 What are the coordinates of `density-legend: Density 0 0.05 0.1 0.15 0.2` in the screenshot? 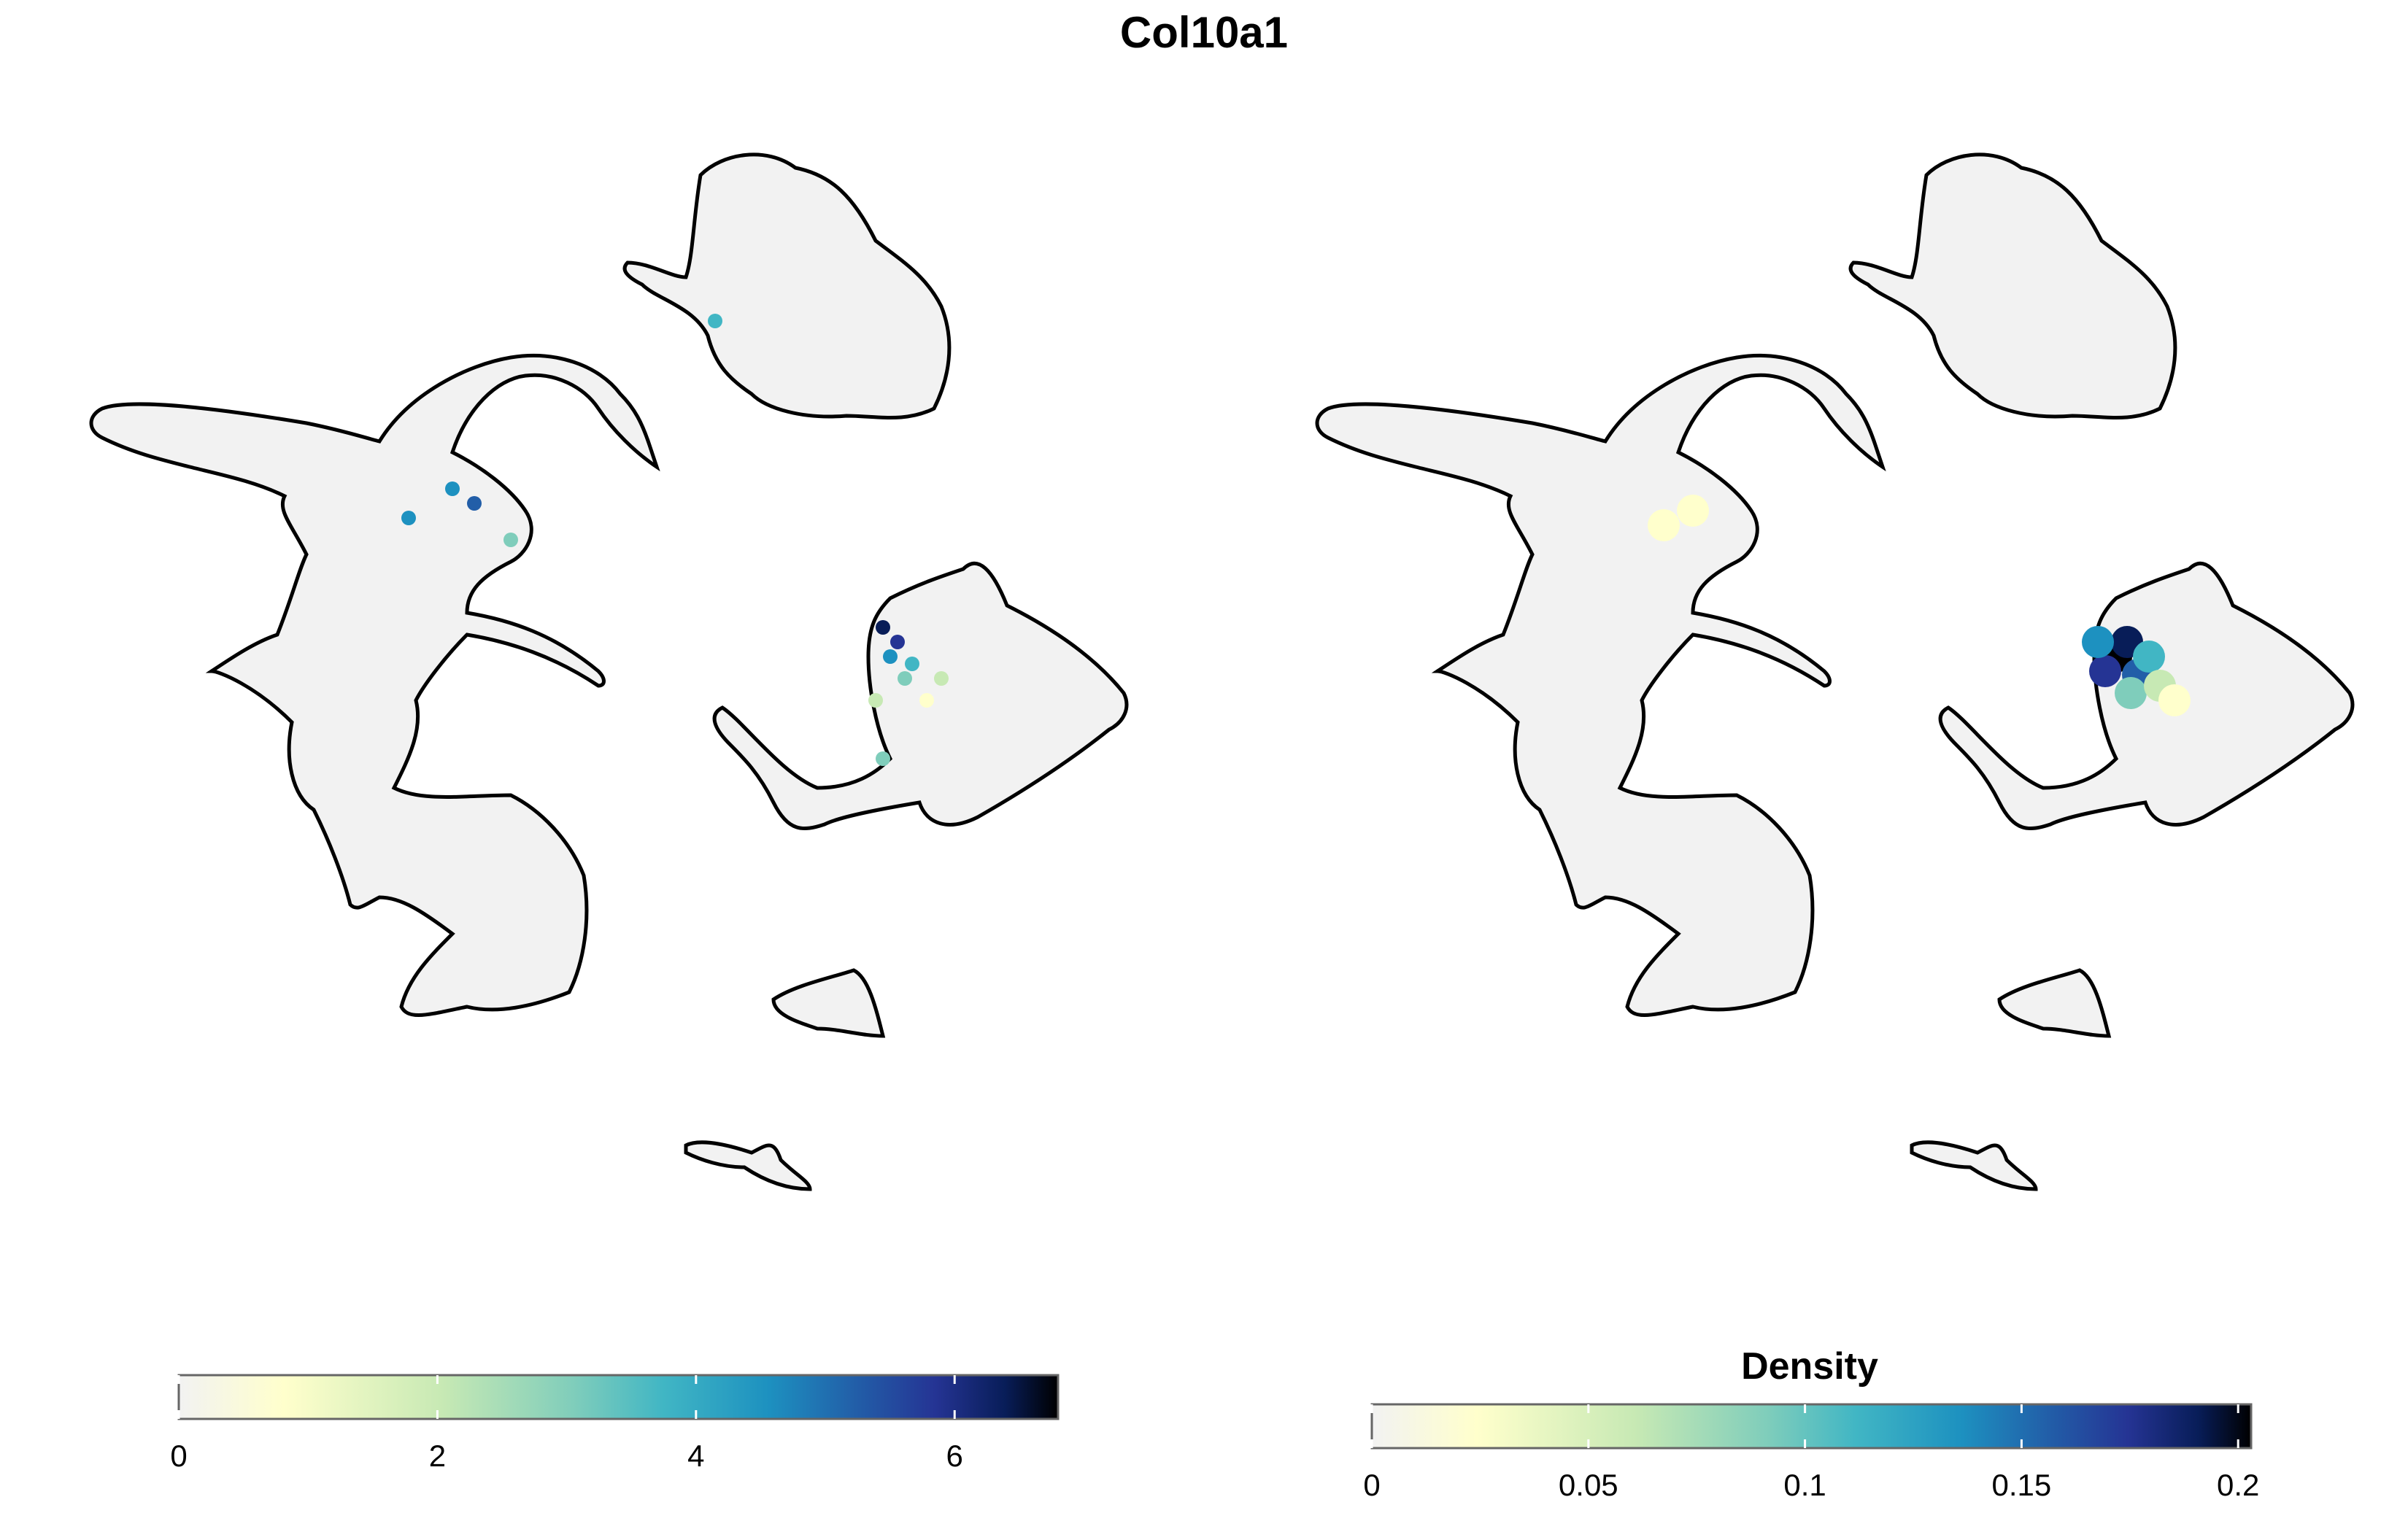 It's located at (1811, 1423).